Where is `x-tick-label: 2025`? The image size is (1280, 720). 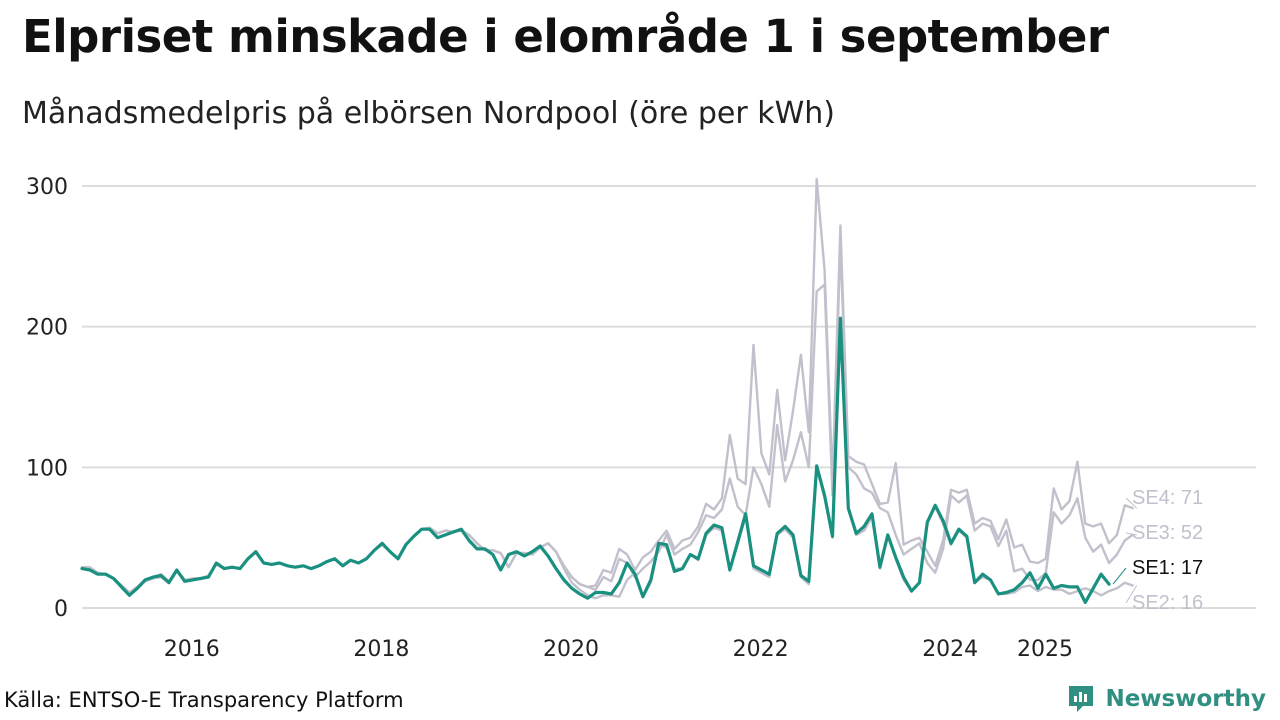 x-tick-label: 2025 is located at coordinates (1045, 649).